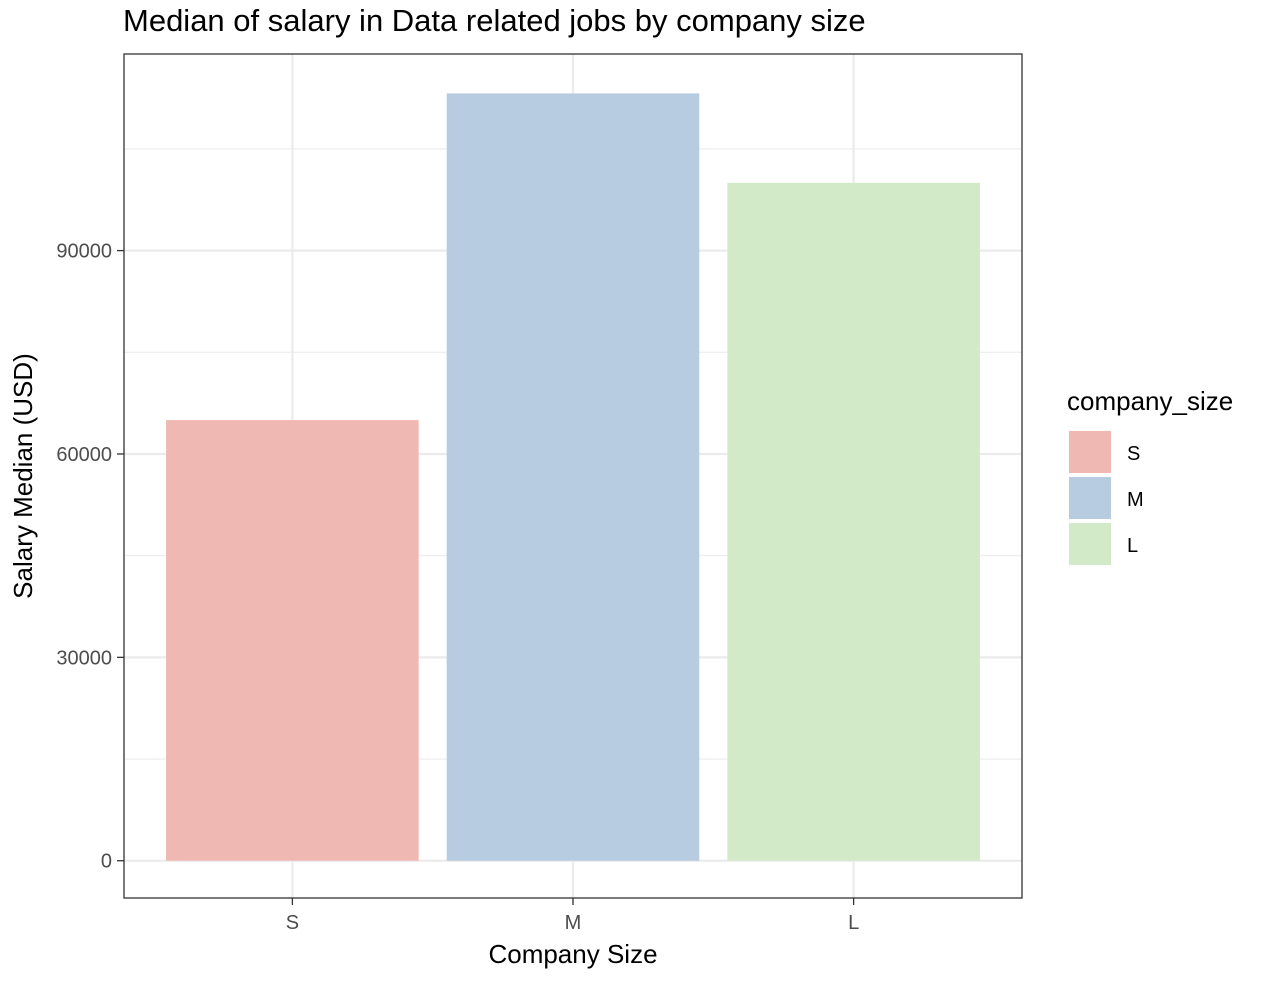 The image size is (1270, 984). What do you see at coordinates (1135, 500) in the screenshot?
I see `legend-label: M` at bounding box center [1135, 500].